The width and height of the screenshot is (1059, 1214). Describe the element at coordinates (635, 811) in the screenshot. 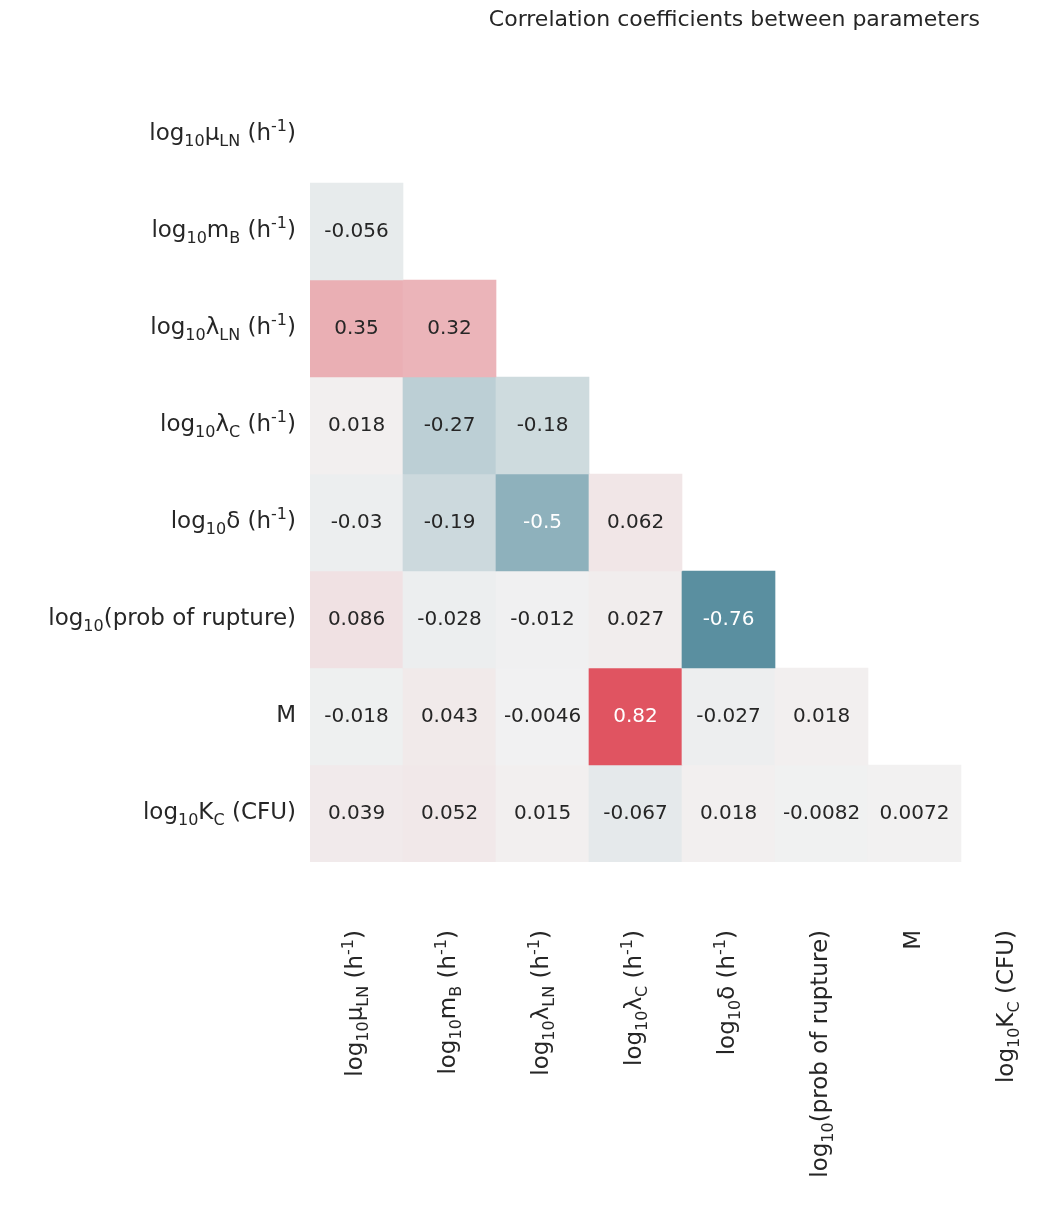

I see `data-label: -0.067` at that location.